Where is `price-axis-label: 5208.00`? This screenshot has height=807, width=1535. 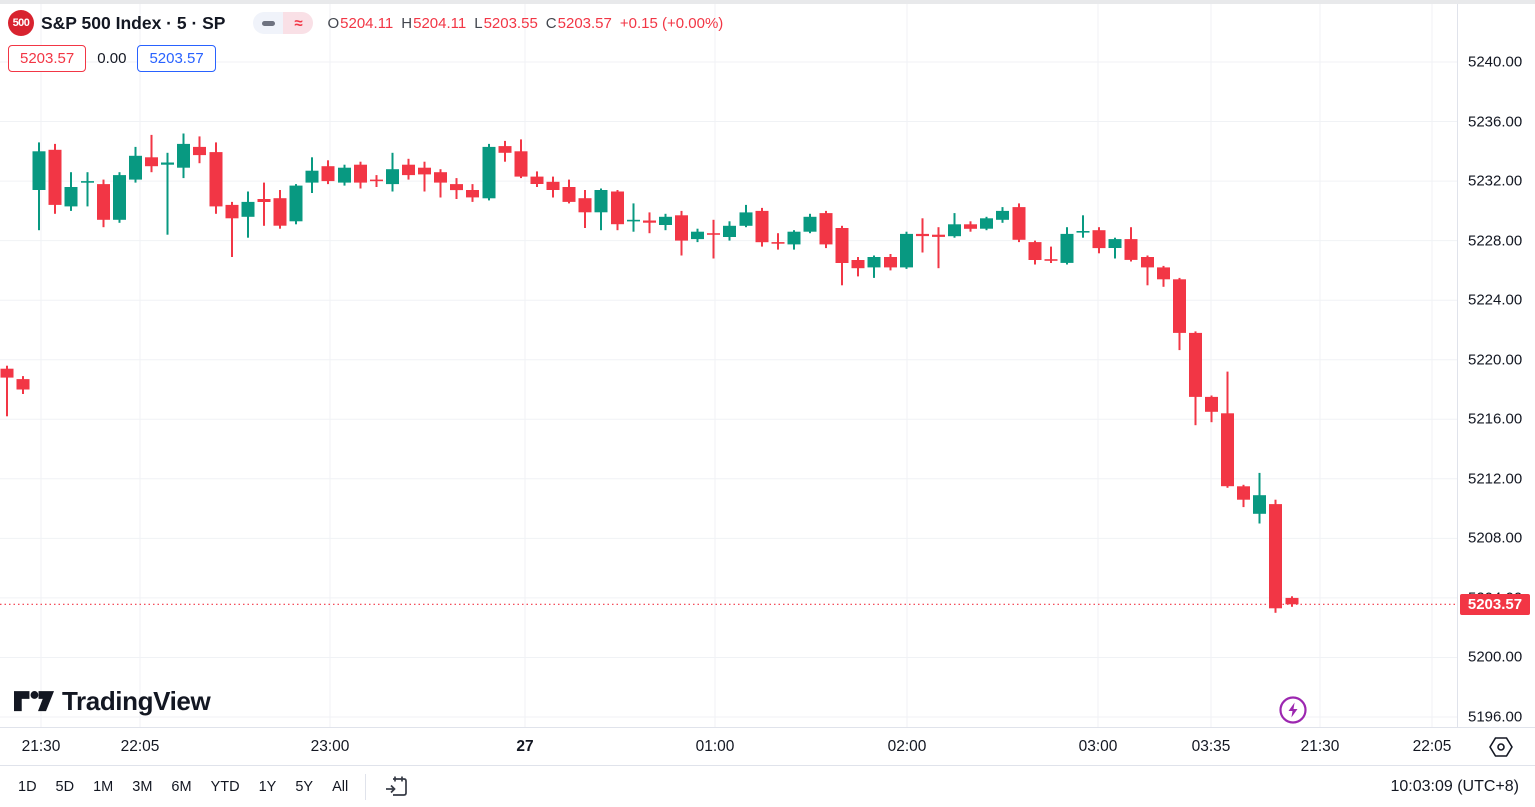
price-axis-label: 5208.00 is located at coordinates (1495, 538).